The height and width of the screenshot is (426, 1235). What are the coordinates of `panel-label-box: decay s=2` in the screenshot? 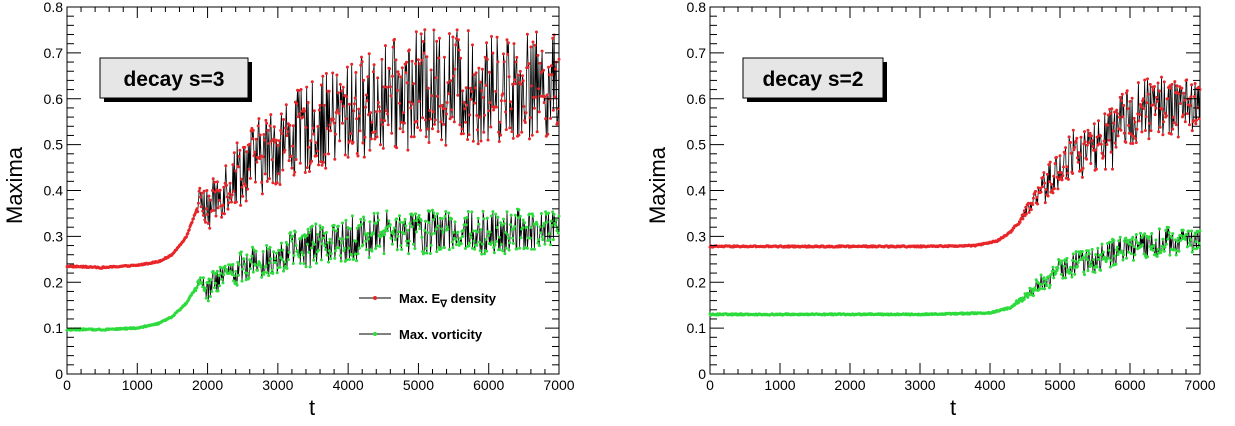 It's located at (814, 79).